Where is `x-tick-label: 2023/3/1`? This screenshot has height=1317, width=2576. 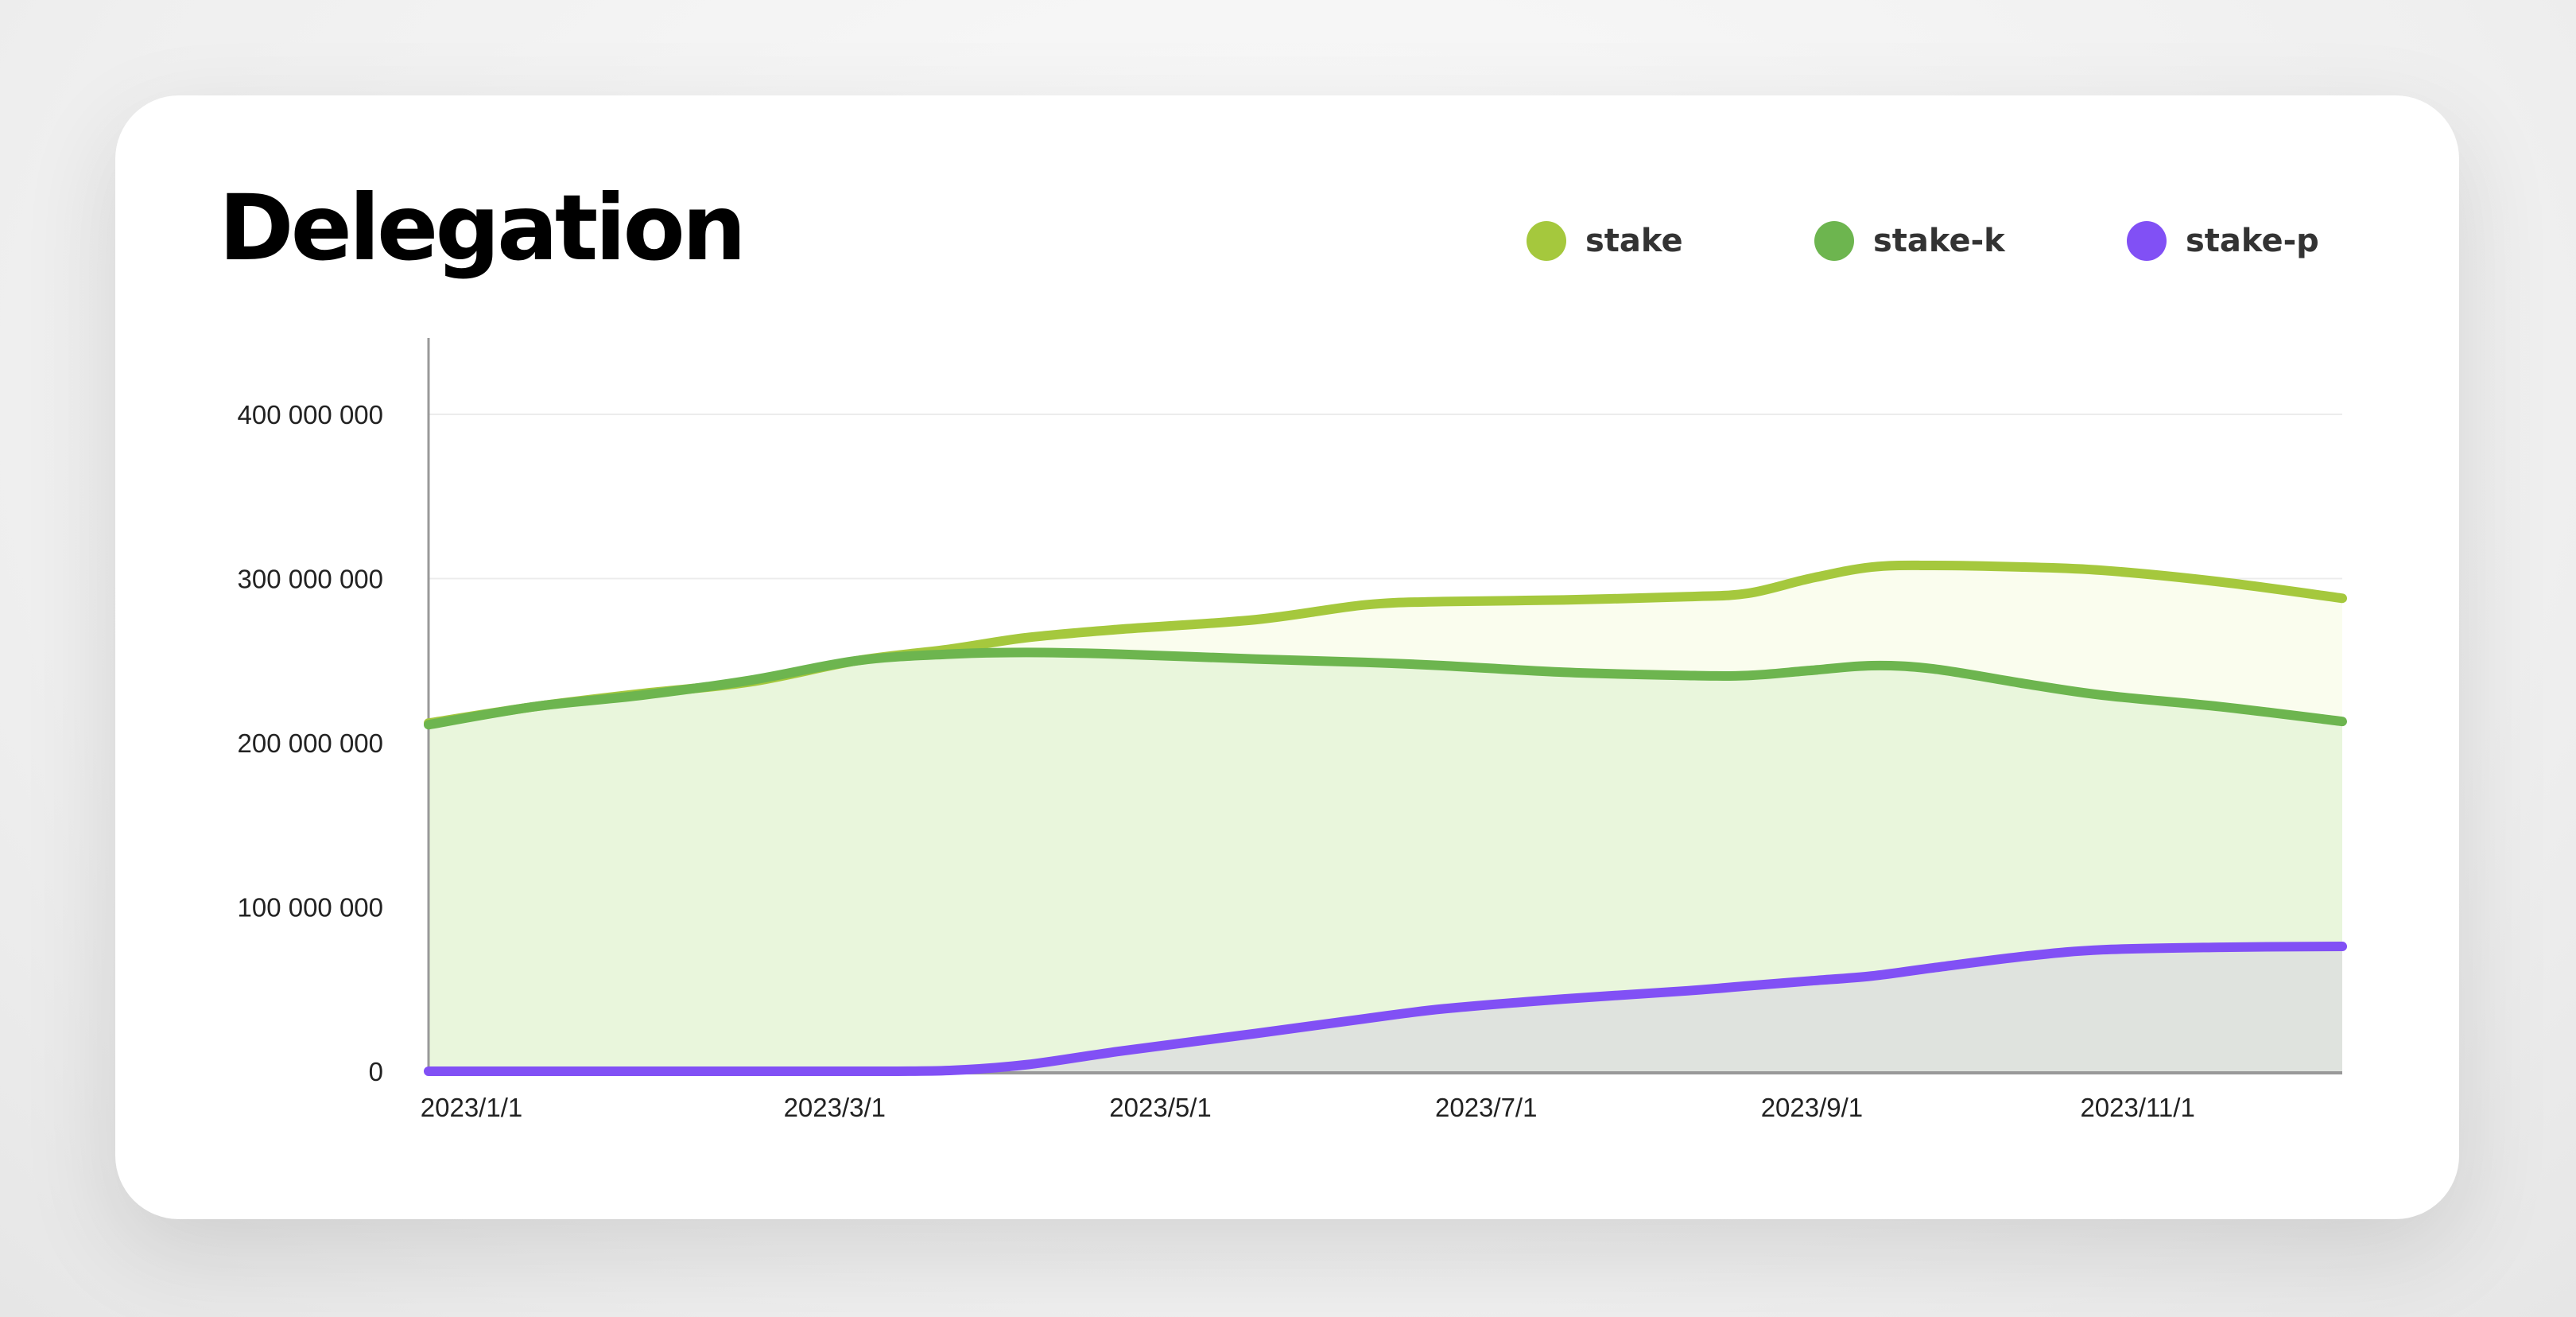
x-tick-label: 2023/3/1 is located at coordinates (835, 1107).